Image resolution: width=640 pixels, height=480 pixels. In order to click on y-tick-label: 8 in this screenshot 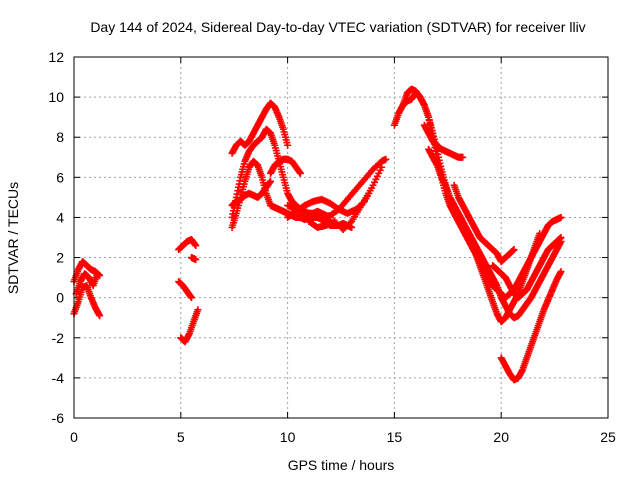, I will do `click(60, 137)`.